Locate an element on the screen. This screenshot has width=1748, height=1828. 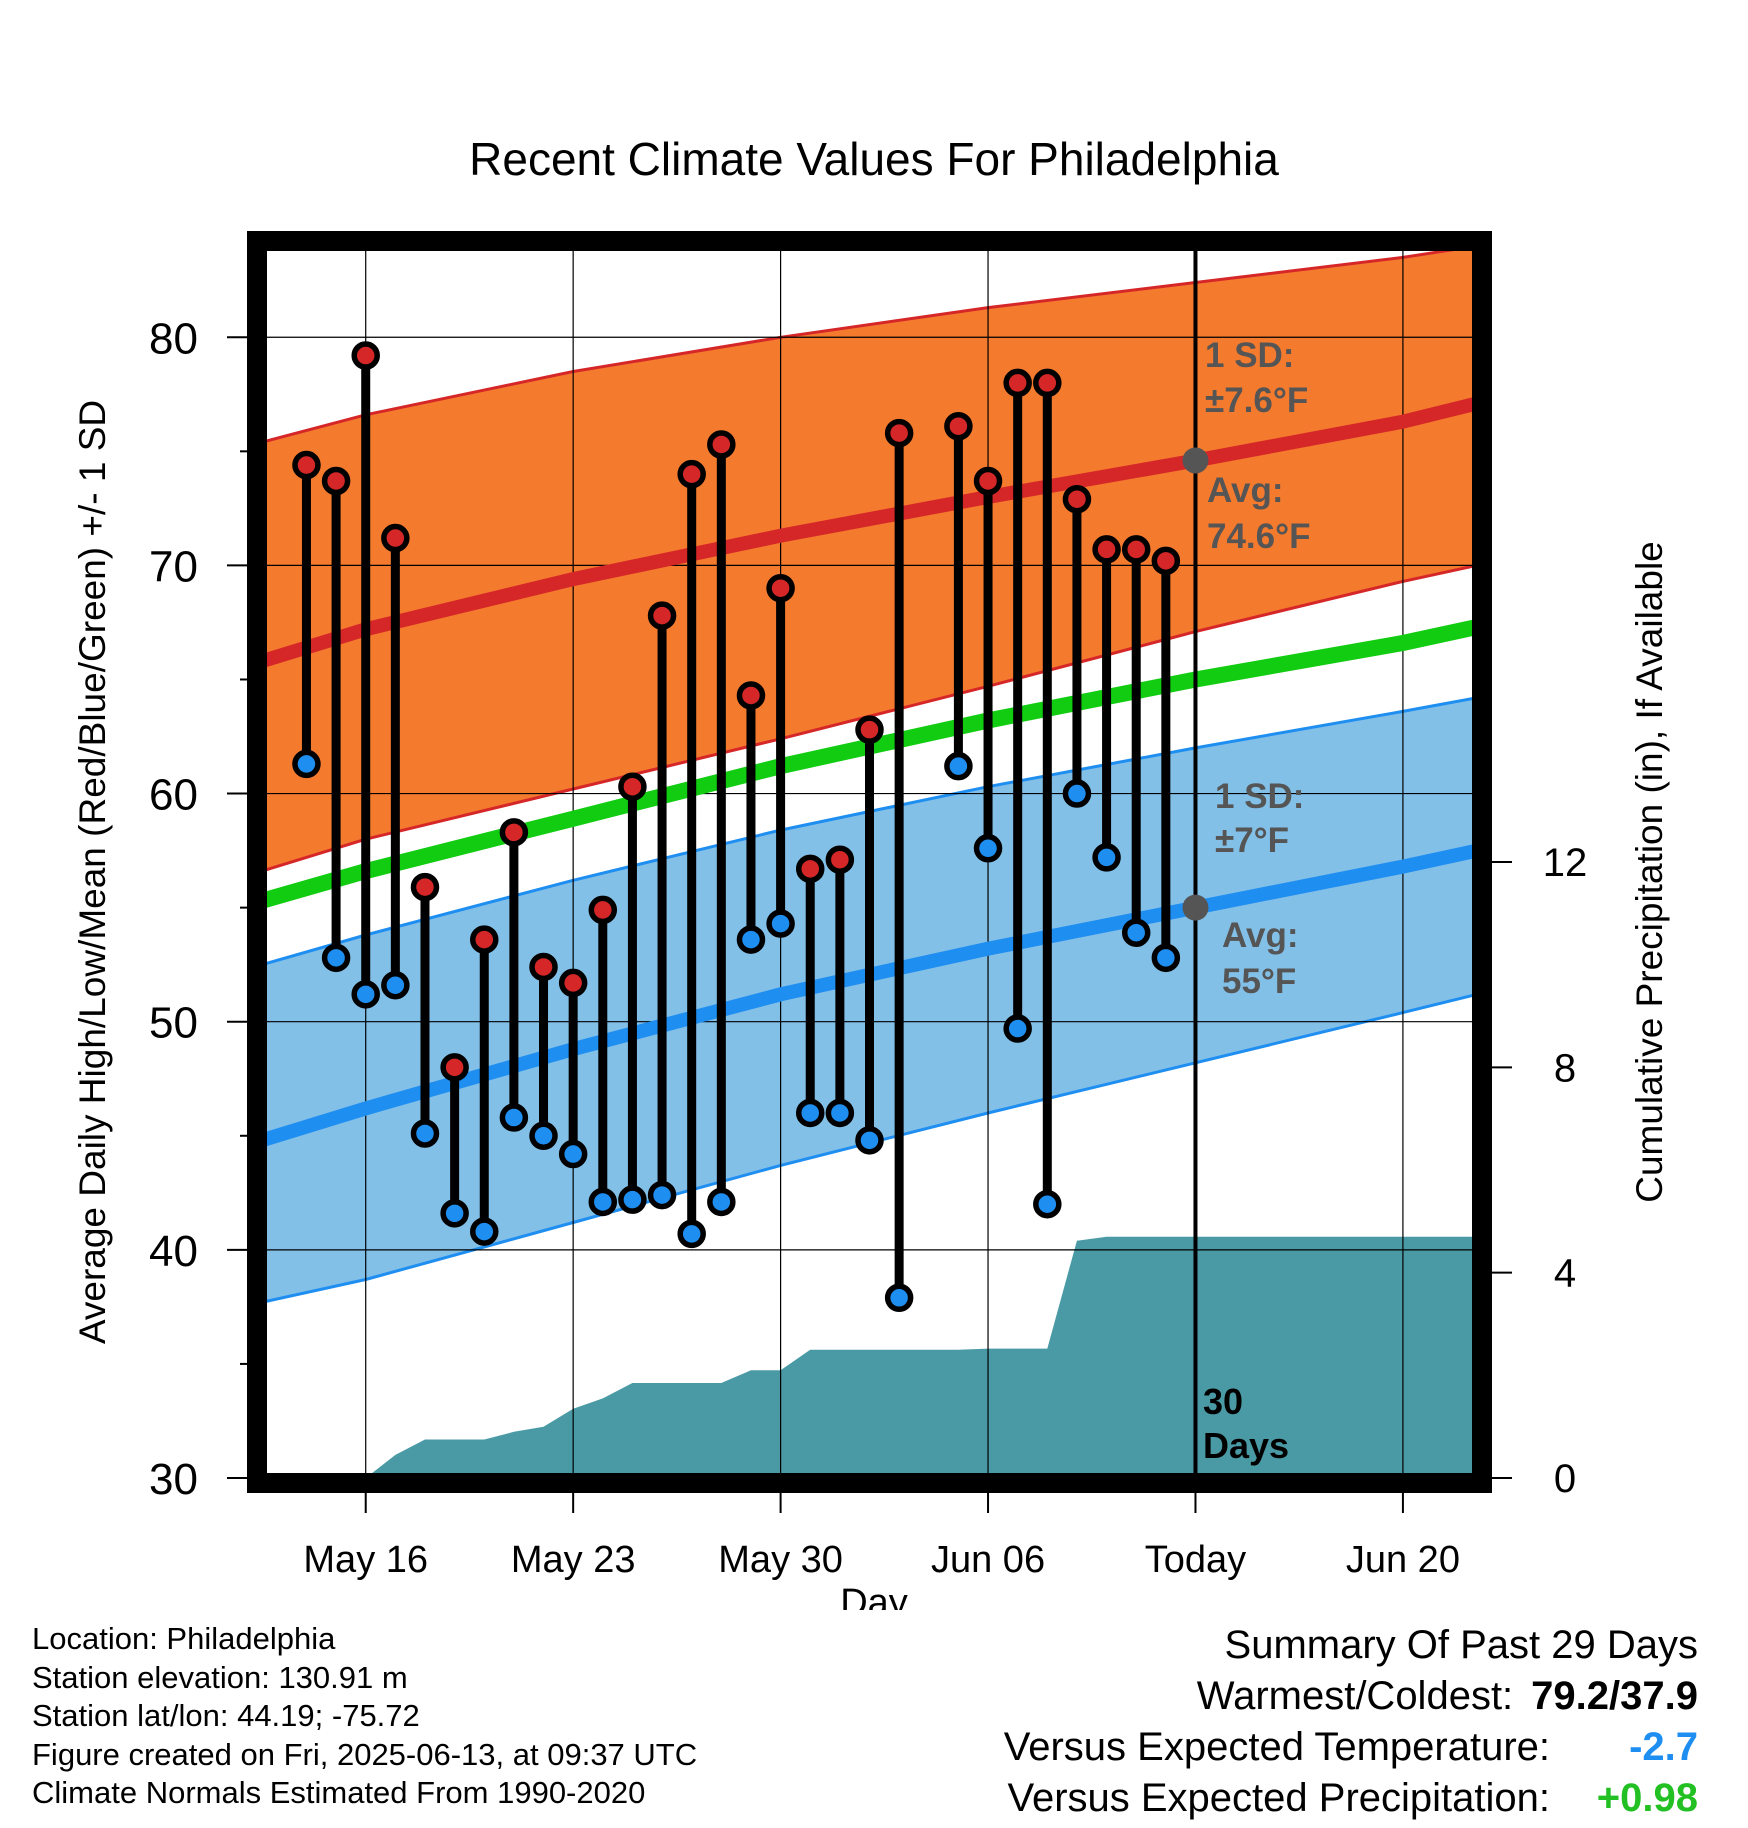
normals-note-text: Climate Normals Estimated From 1990-2020 is located at coordinates (339, 1792).